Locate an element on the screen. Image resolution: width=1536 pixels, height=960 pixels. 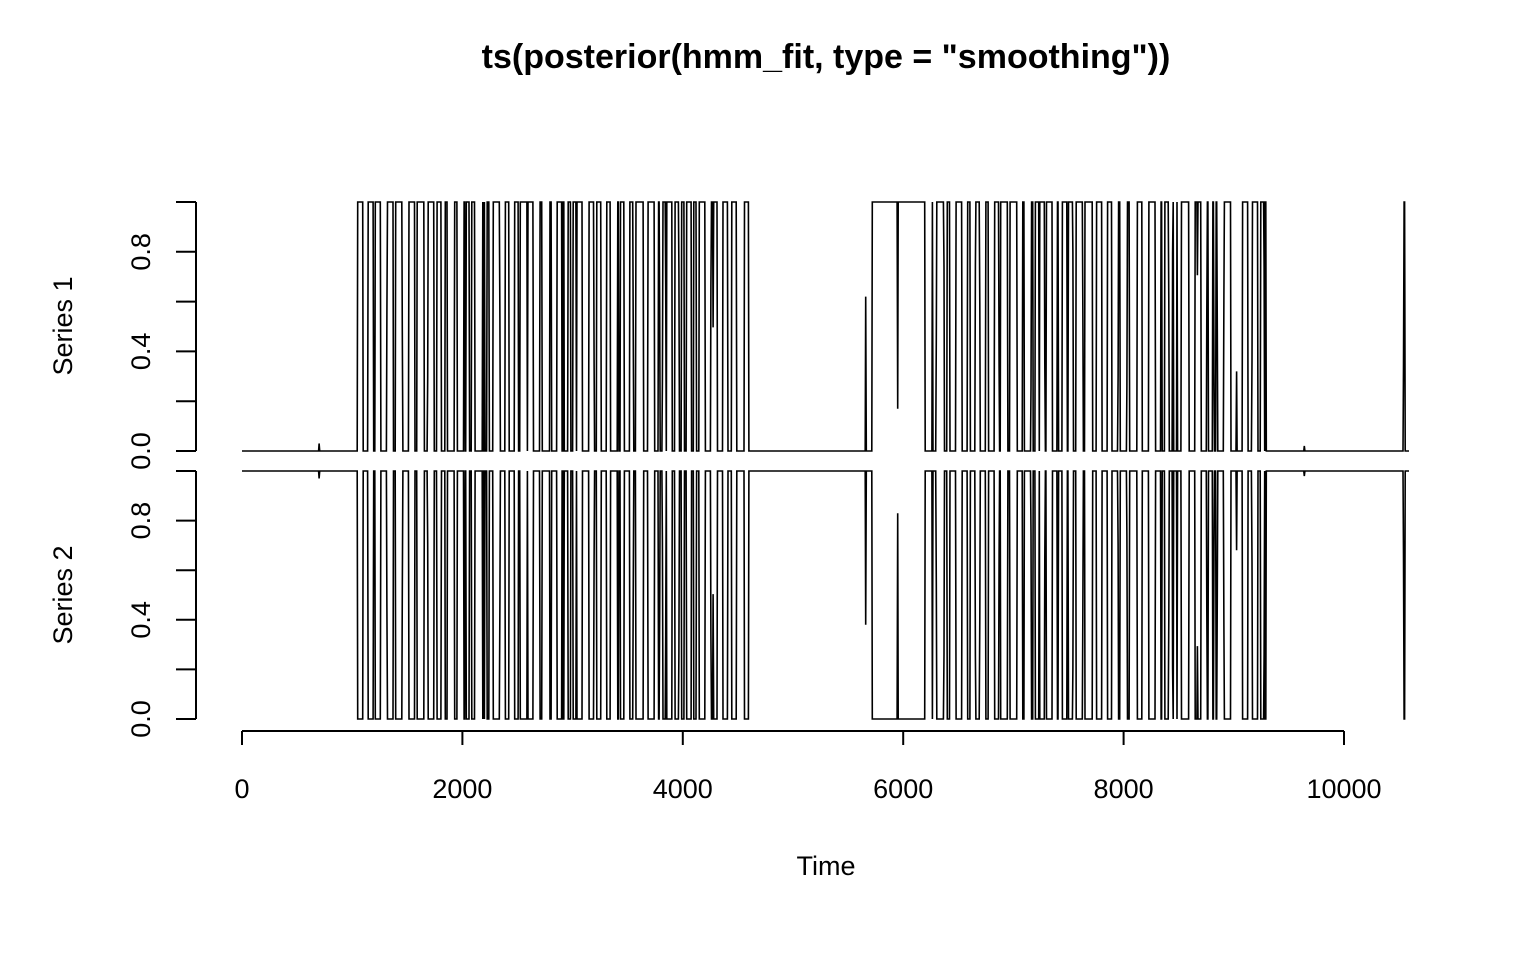
y-tick-label-series-2-0.8: 0.8 is located at coordinates (141, 521).